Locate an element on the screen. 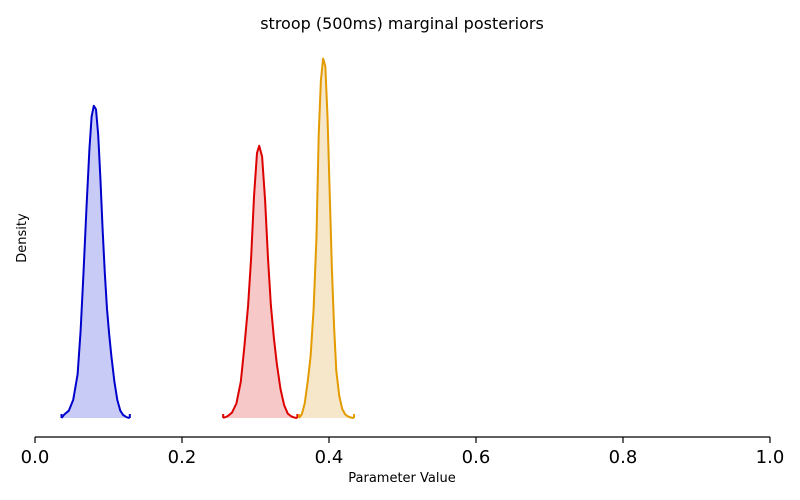 The height and width of the screenshot is (500, 800). chart-title: stroop (500ms) marginal posteriors is located at coordinates (402, 23).